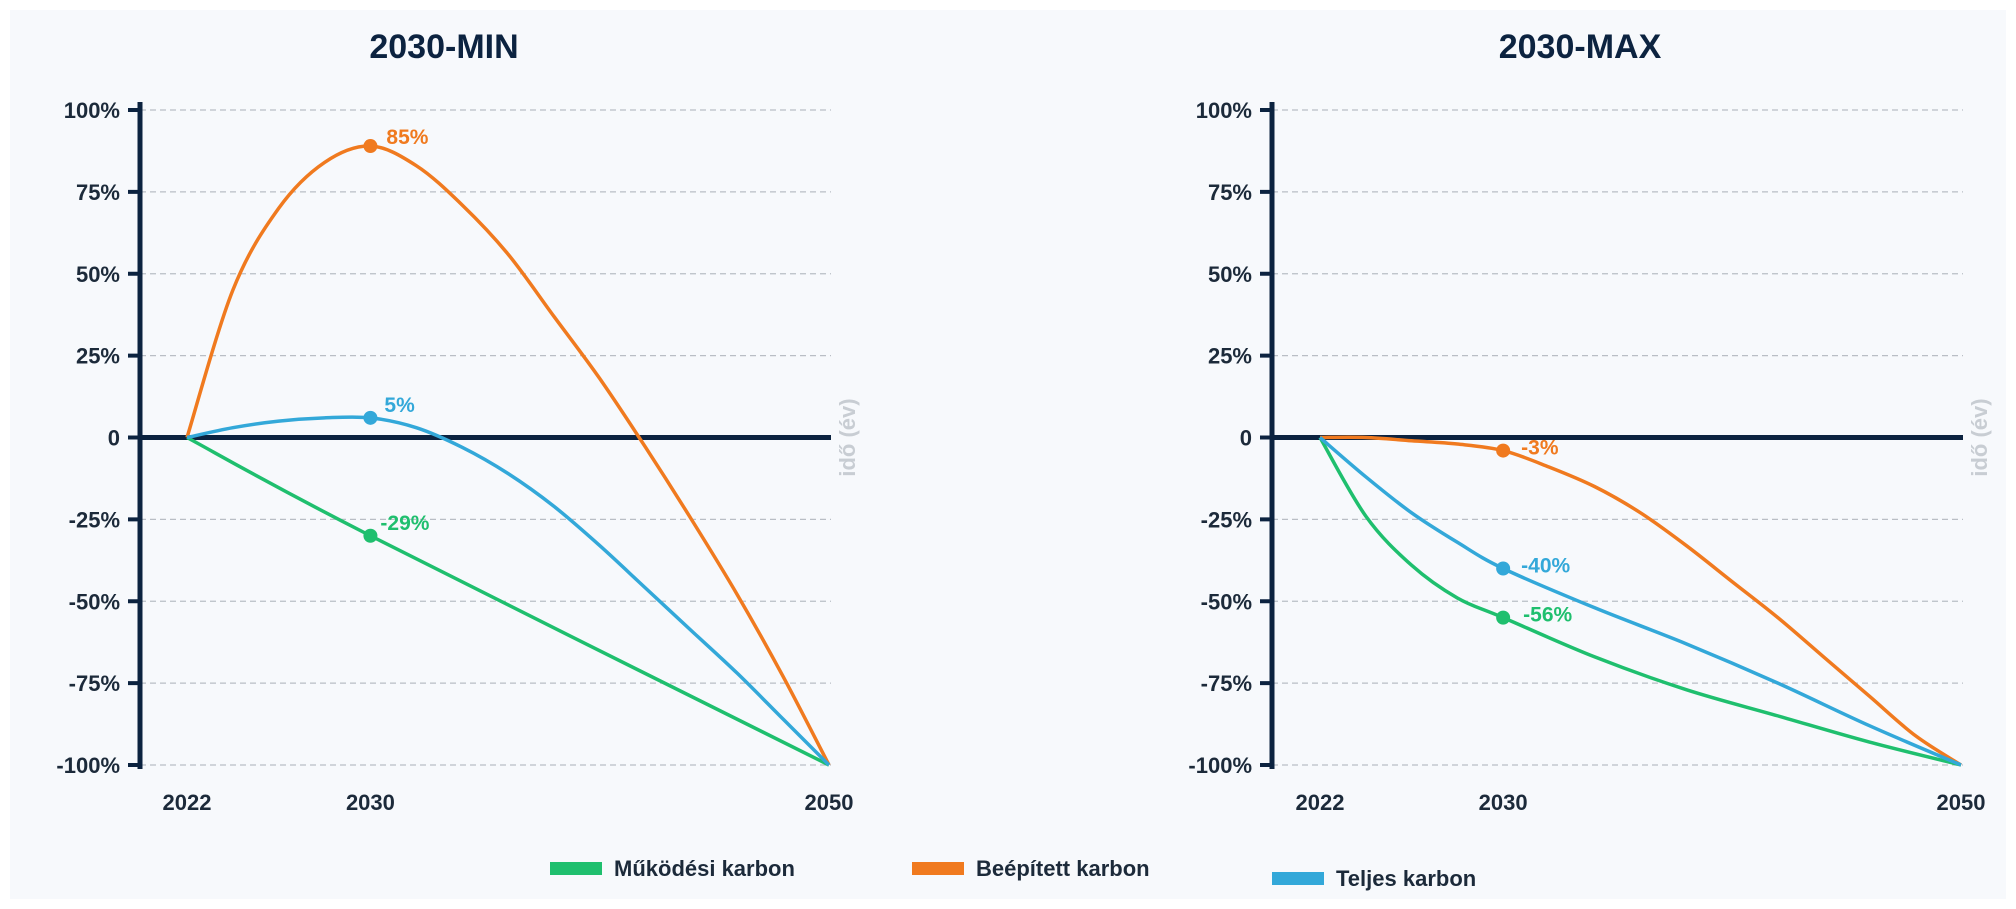  I want to click on data-label-2: -3%, so click(1540, 448).